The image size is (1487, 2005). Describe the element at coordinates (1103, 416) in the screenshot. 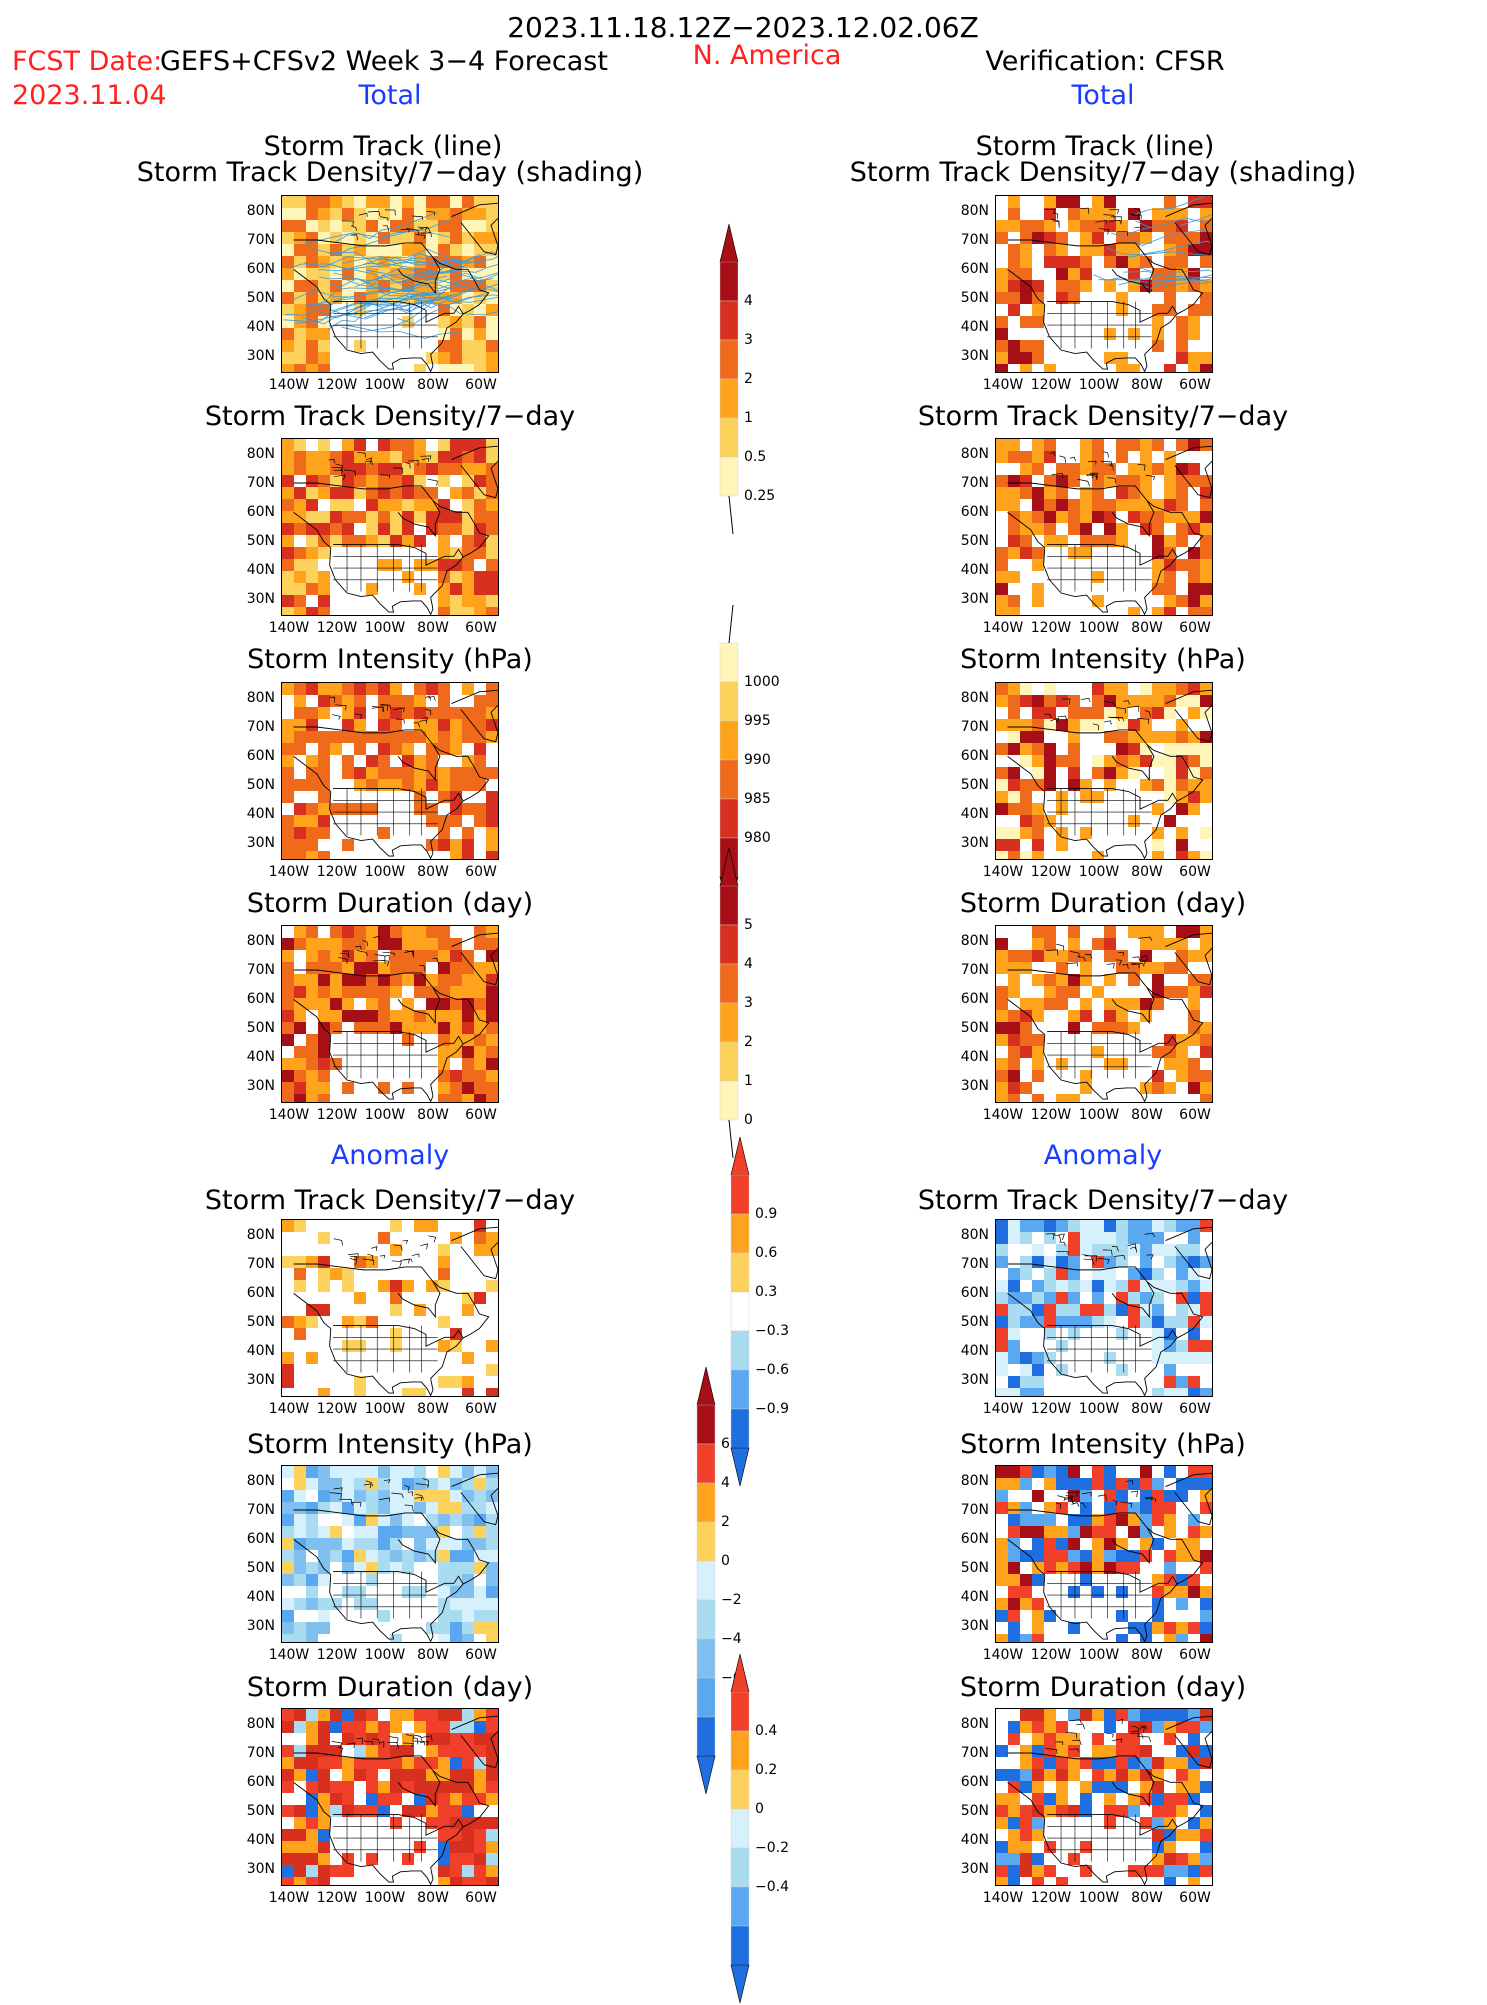

I see `title-density-obs: Storm Track Density/7−day` at that location.